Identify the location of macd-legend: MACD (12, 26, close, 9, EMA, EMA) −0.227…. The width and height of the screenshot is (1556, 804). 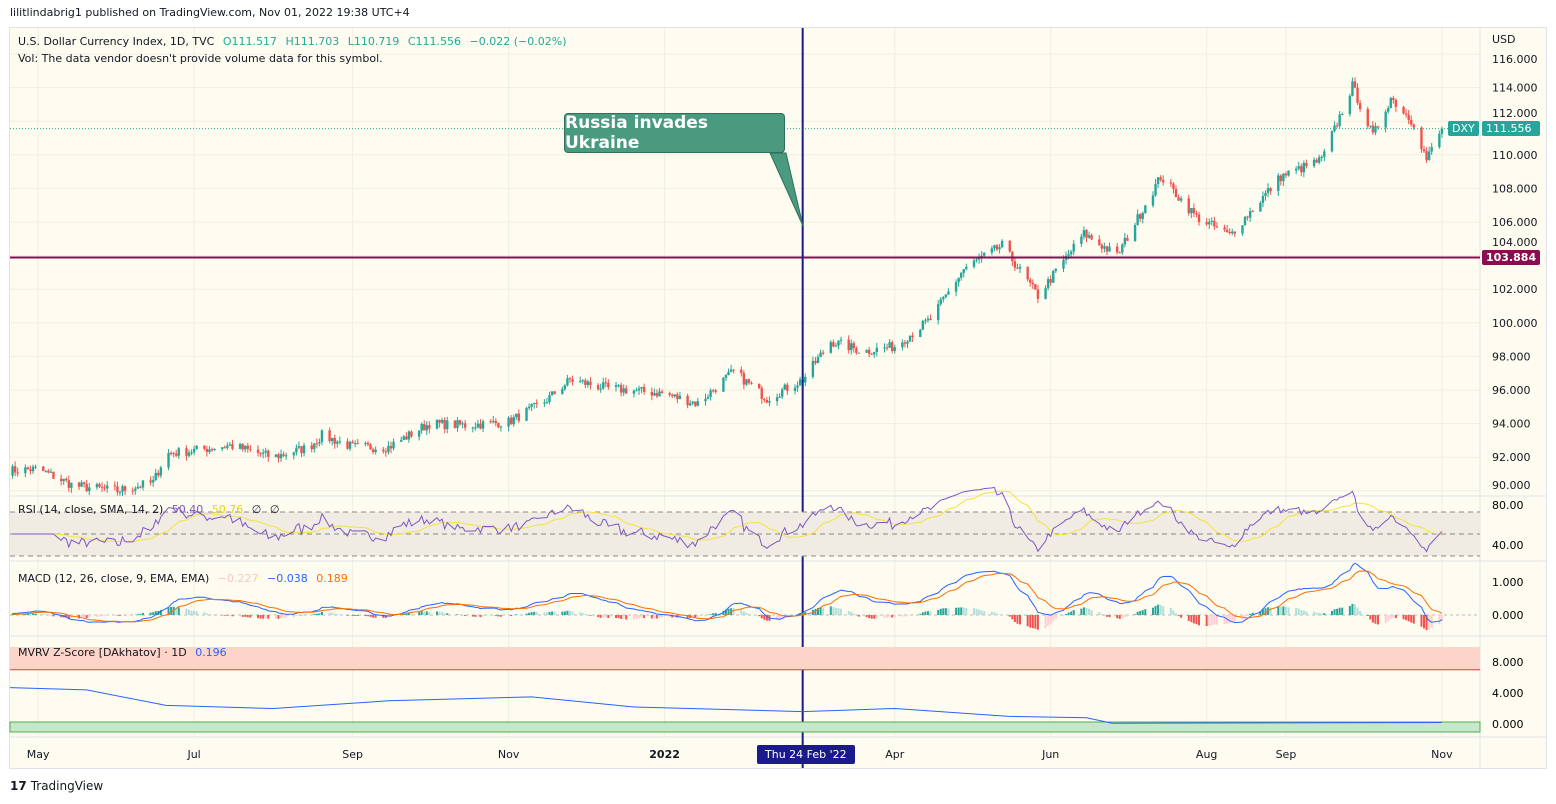
(185, 578).